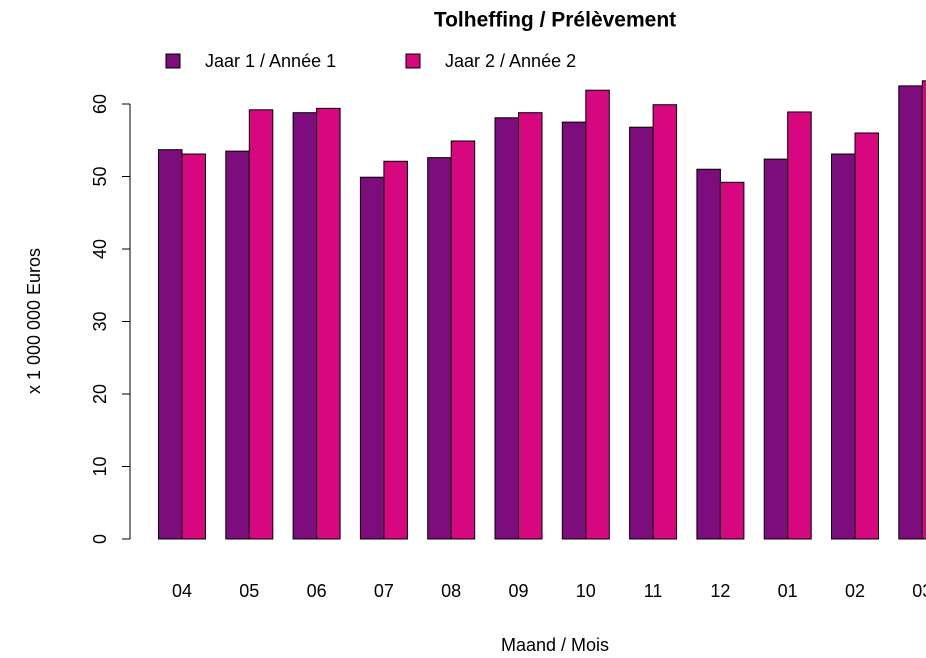 This screenshot has height=658, width=926. I want to click on x-axis-label: Maand / Mois, so click(555, 645).